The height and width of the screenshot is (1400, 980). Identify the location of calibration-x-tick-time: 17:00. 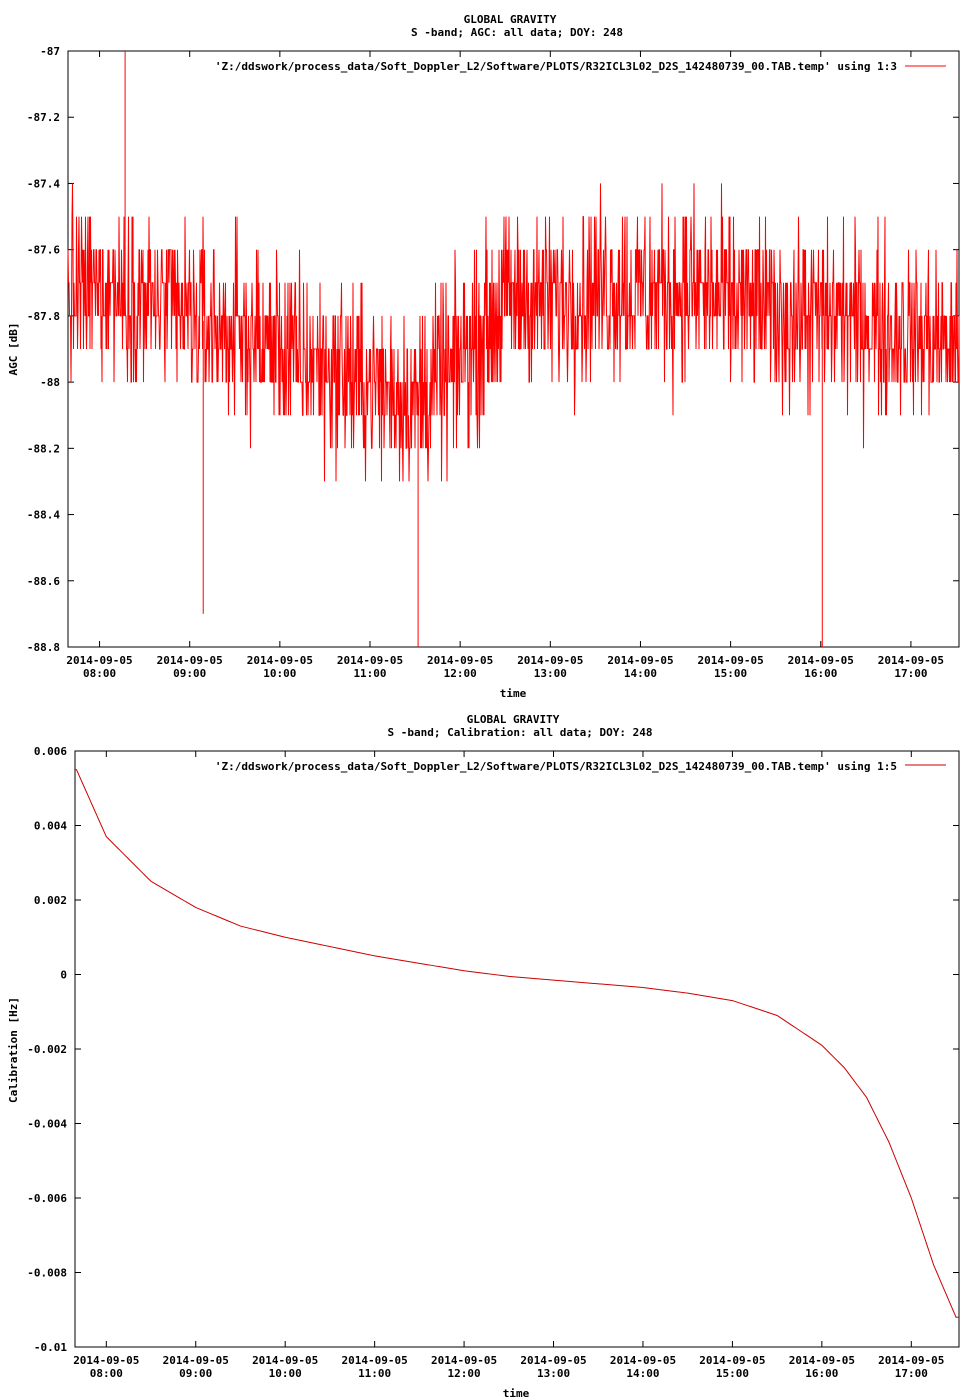
(911, 1373).